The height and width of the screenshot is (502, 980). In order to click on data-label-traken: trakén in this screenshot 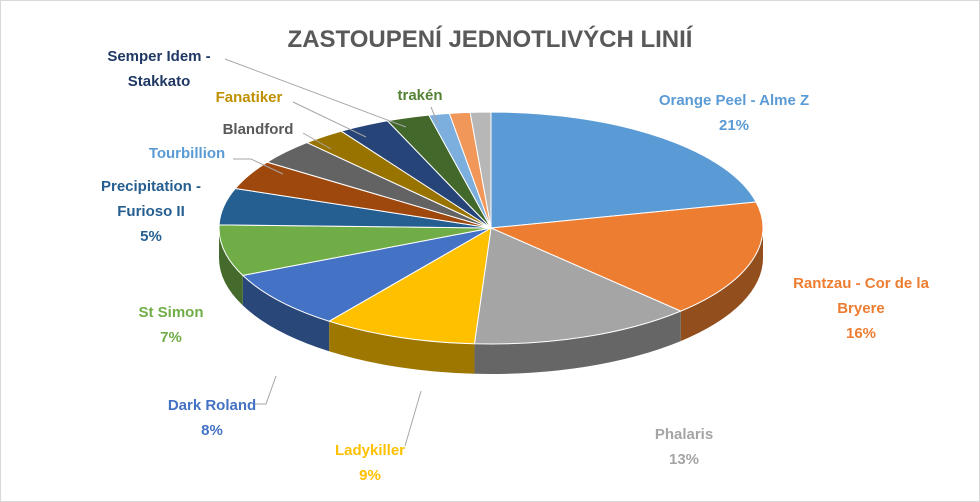, I will do `click(419, 95)`.